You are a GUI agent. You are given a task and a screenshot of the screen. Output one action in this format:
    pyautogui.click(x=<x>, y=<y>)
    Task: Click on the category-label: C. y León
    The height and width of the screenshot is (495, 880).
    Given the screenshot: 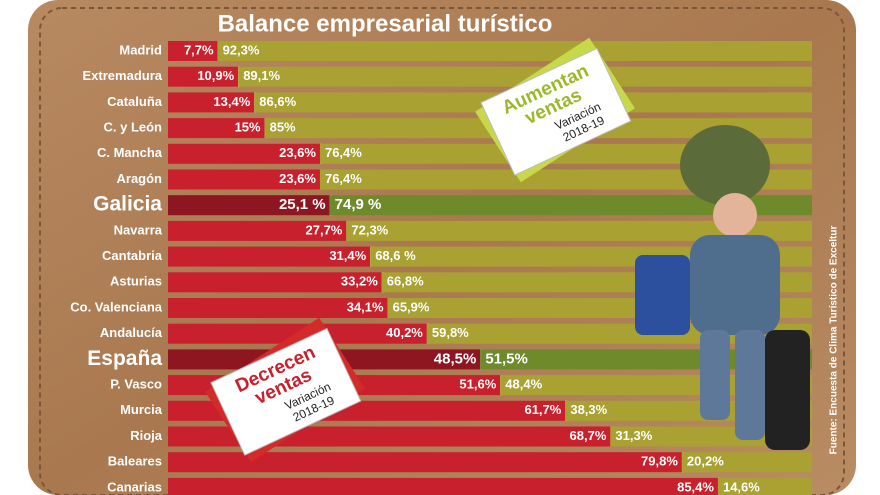 What is the action you would take?
    pyautogui.click(x=132, y=127)
    